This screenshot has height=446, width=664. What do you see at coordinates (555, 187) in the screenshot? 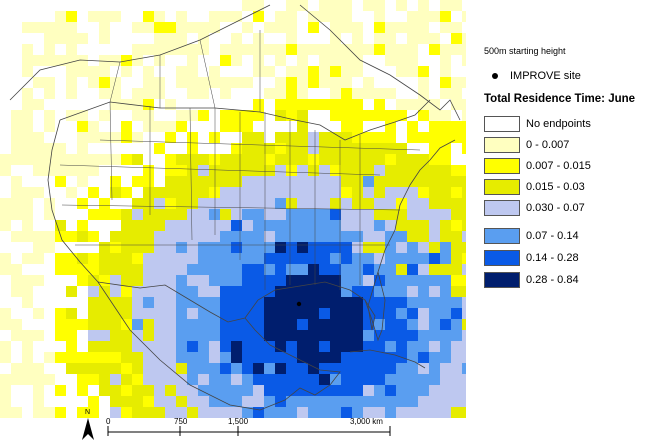
I see `legend-class-label: 0.015 - 0.03` at bounding box center [555, 187].